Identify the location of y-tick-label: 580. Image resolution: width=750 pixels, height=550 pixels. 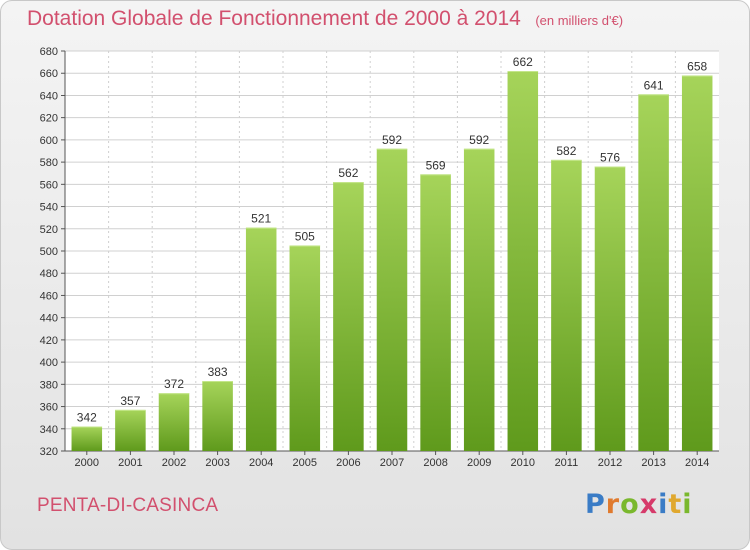
(49, 163).